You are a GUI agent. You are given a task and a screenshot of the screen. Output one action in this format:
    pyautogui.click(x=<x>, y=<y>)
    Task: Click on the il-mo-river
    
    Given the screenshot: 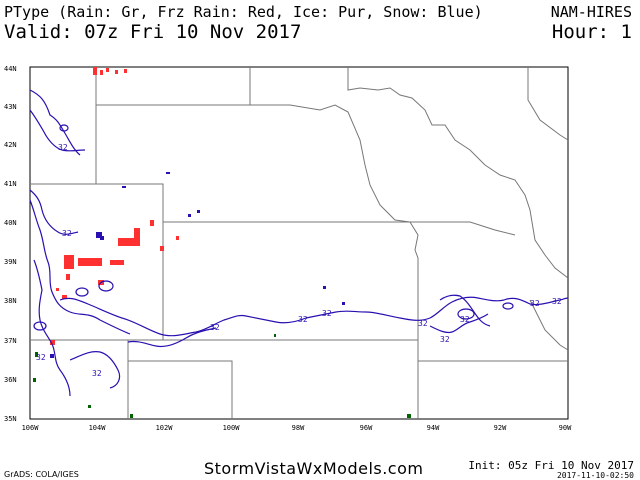 What is the action you would take?
    pyautogui.click(x=549, y=325)
    